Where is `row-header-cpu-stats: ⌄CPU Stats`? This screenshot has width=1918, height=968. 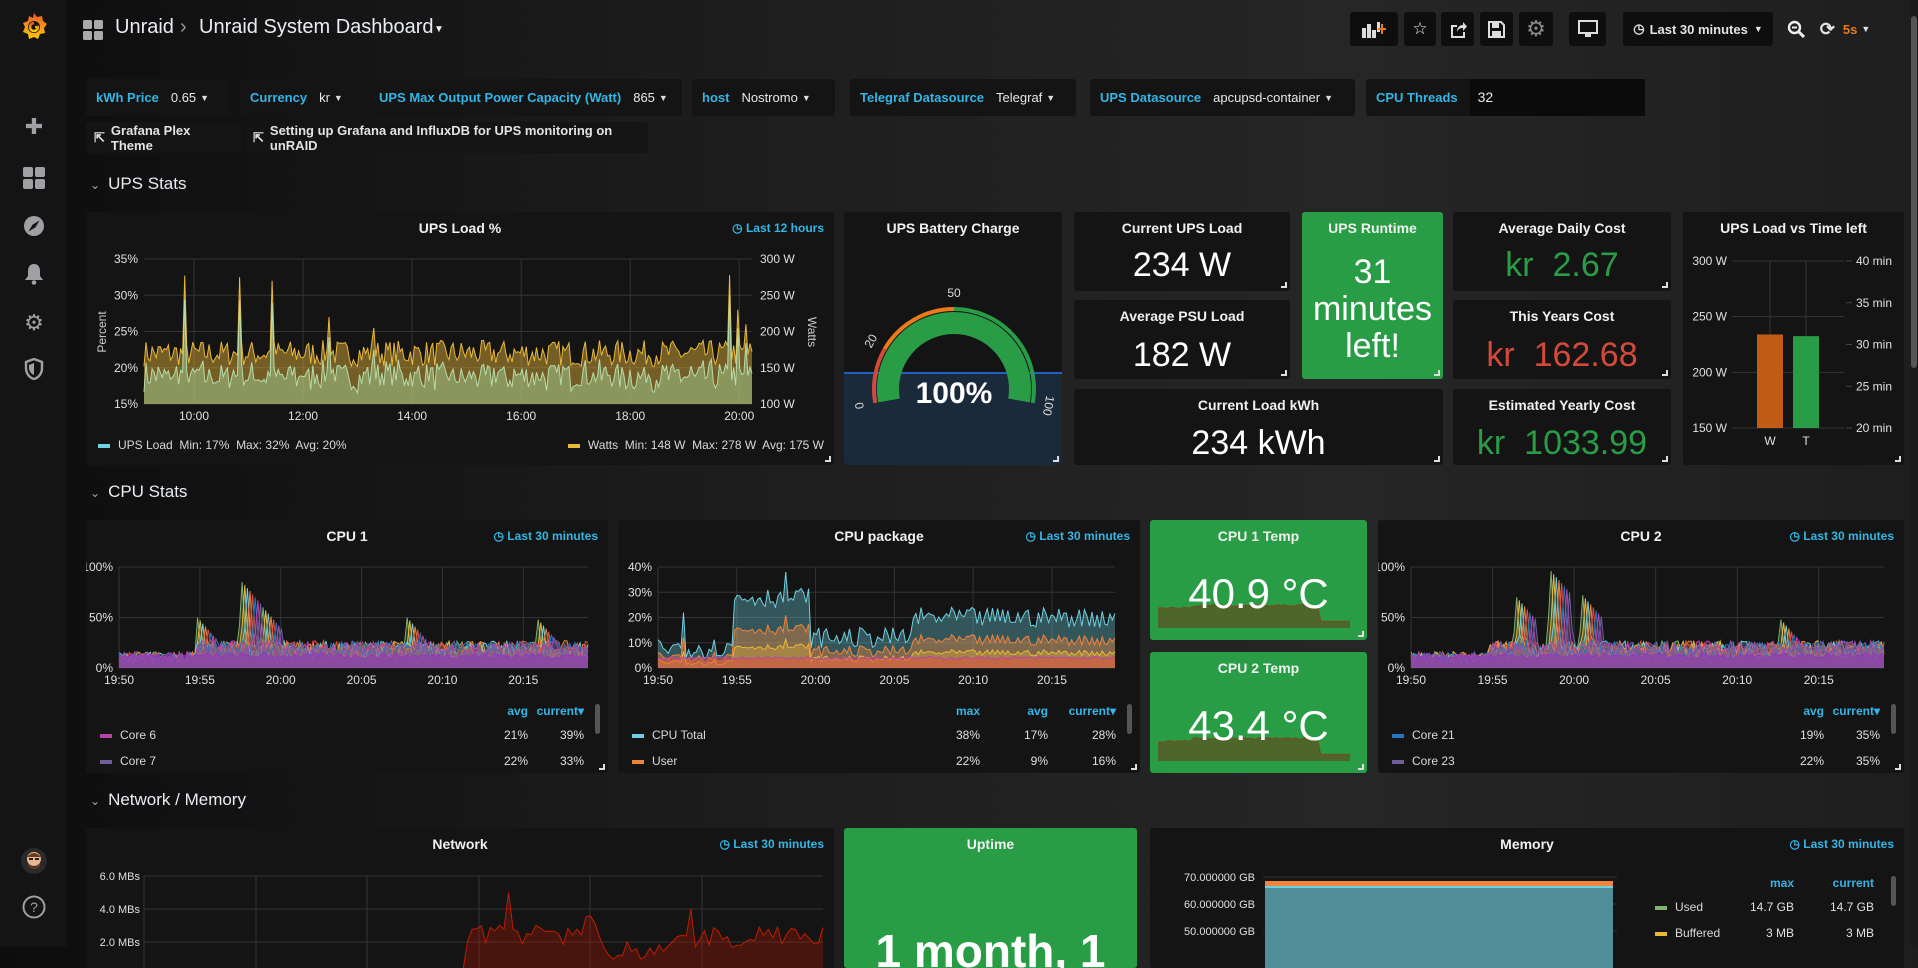 row-header-cpu-stats: ⌄CPU Stats is located at coordinates (138, 492).